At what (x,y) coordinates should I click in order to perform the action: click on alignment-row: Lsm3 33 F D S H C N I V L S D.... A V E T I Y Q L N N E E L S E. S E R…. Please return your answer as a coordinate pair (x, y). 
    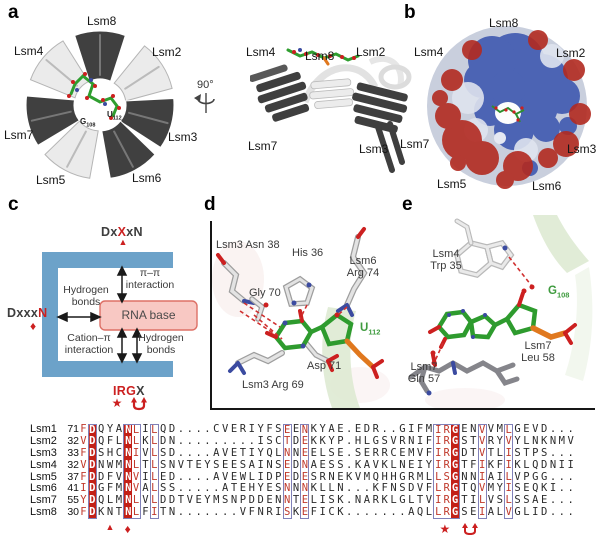
    Looking at the image, I should click on (302, 453).